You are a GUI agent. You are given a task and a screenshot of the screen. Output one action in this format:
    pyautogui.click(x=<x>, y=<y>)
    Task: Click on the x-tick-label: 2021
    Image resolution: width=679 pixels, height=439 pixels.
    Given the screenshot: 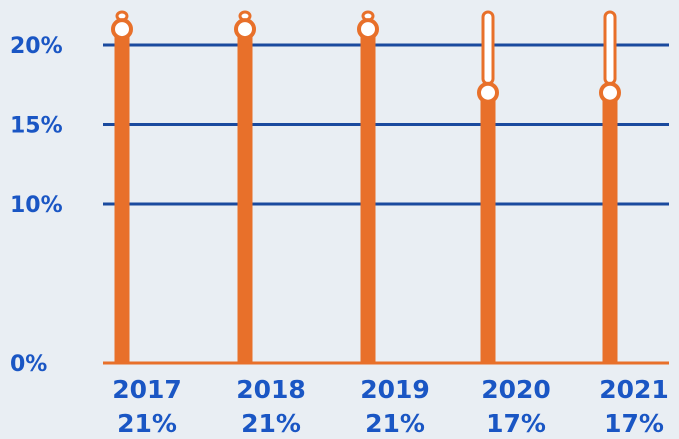 What is the action you would take?
    pyautogui.click(x=634, y=389)
    